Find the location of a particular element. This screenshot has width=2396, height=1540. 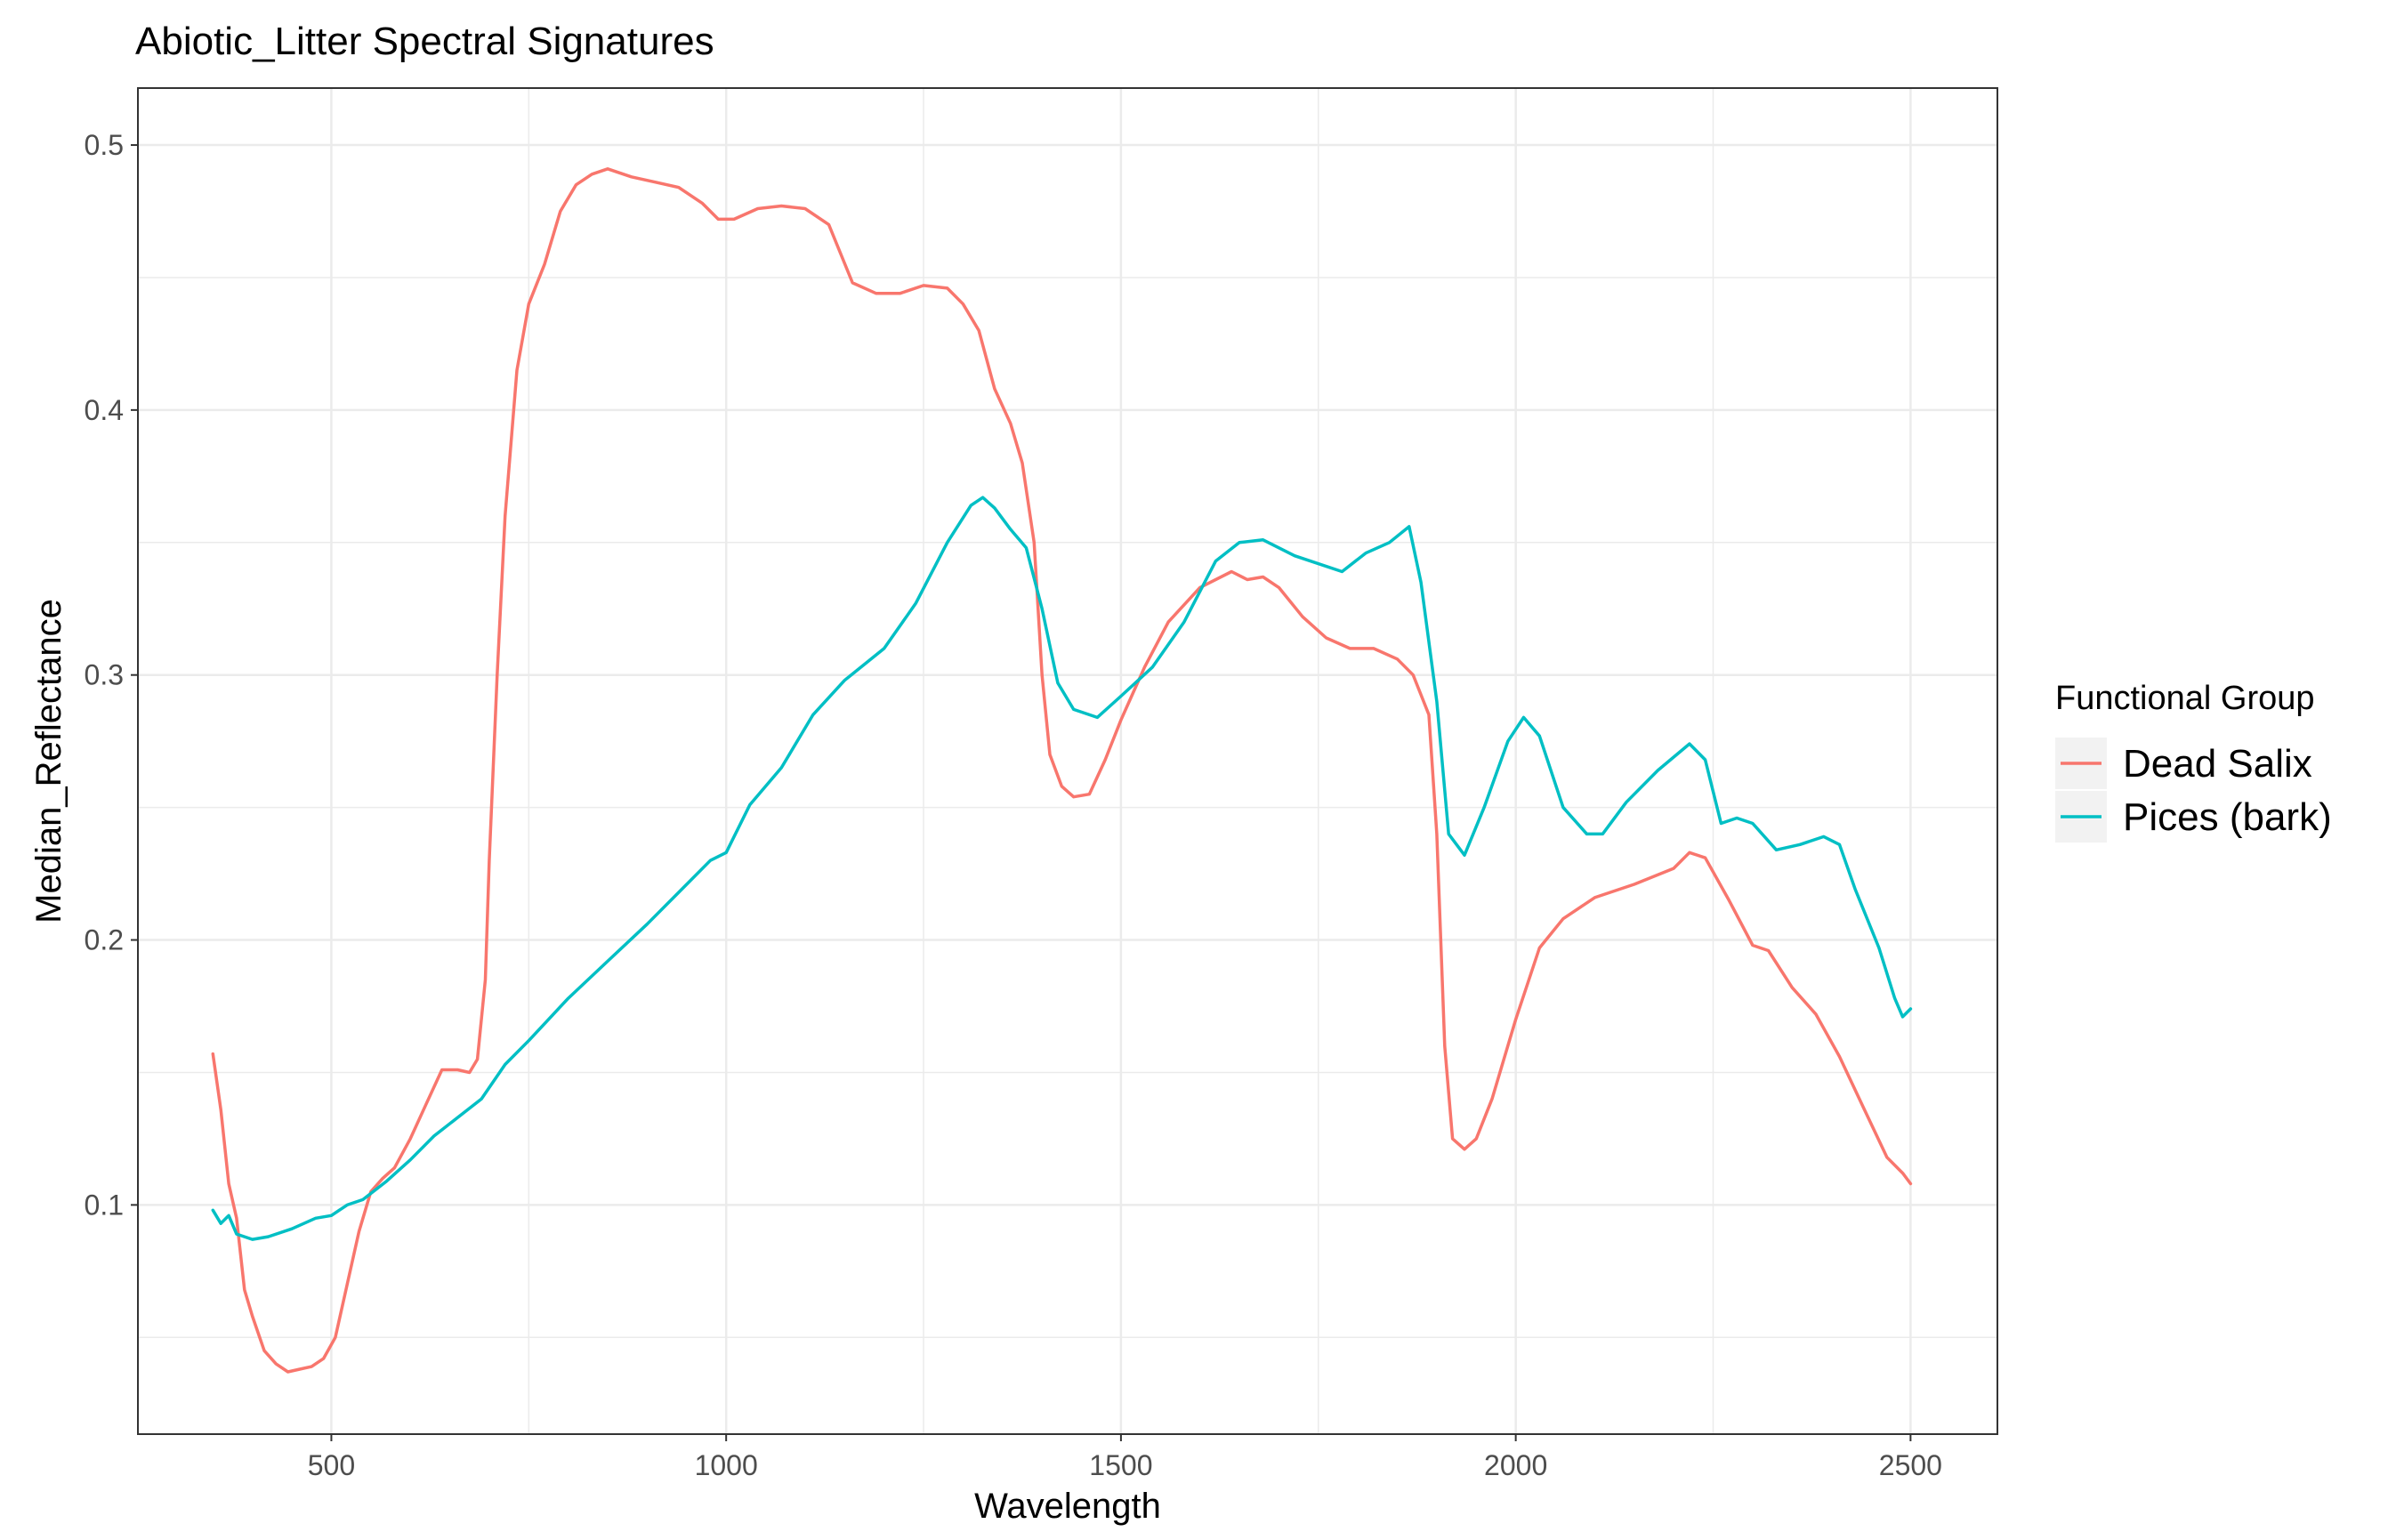

y-axis-title: Median_Reflectance is located at coordinates (49, 761).